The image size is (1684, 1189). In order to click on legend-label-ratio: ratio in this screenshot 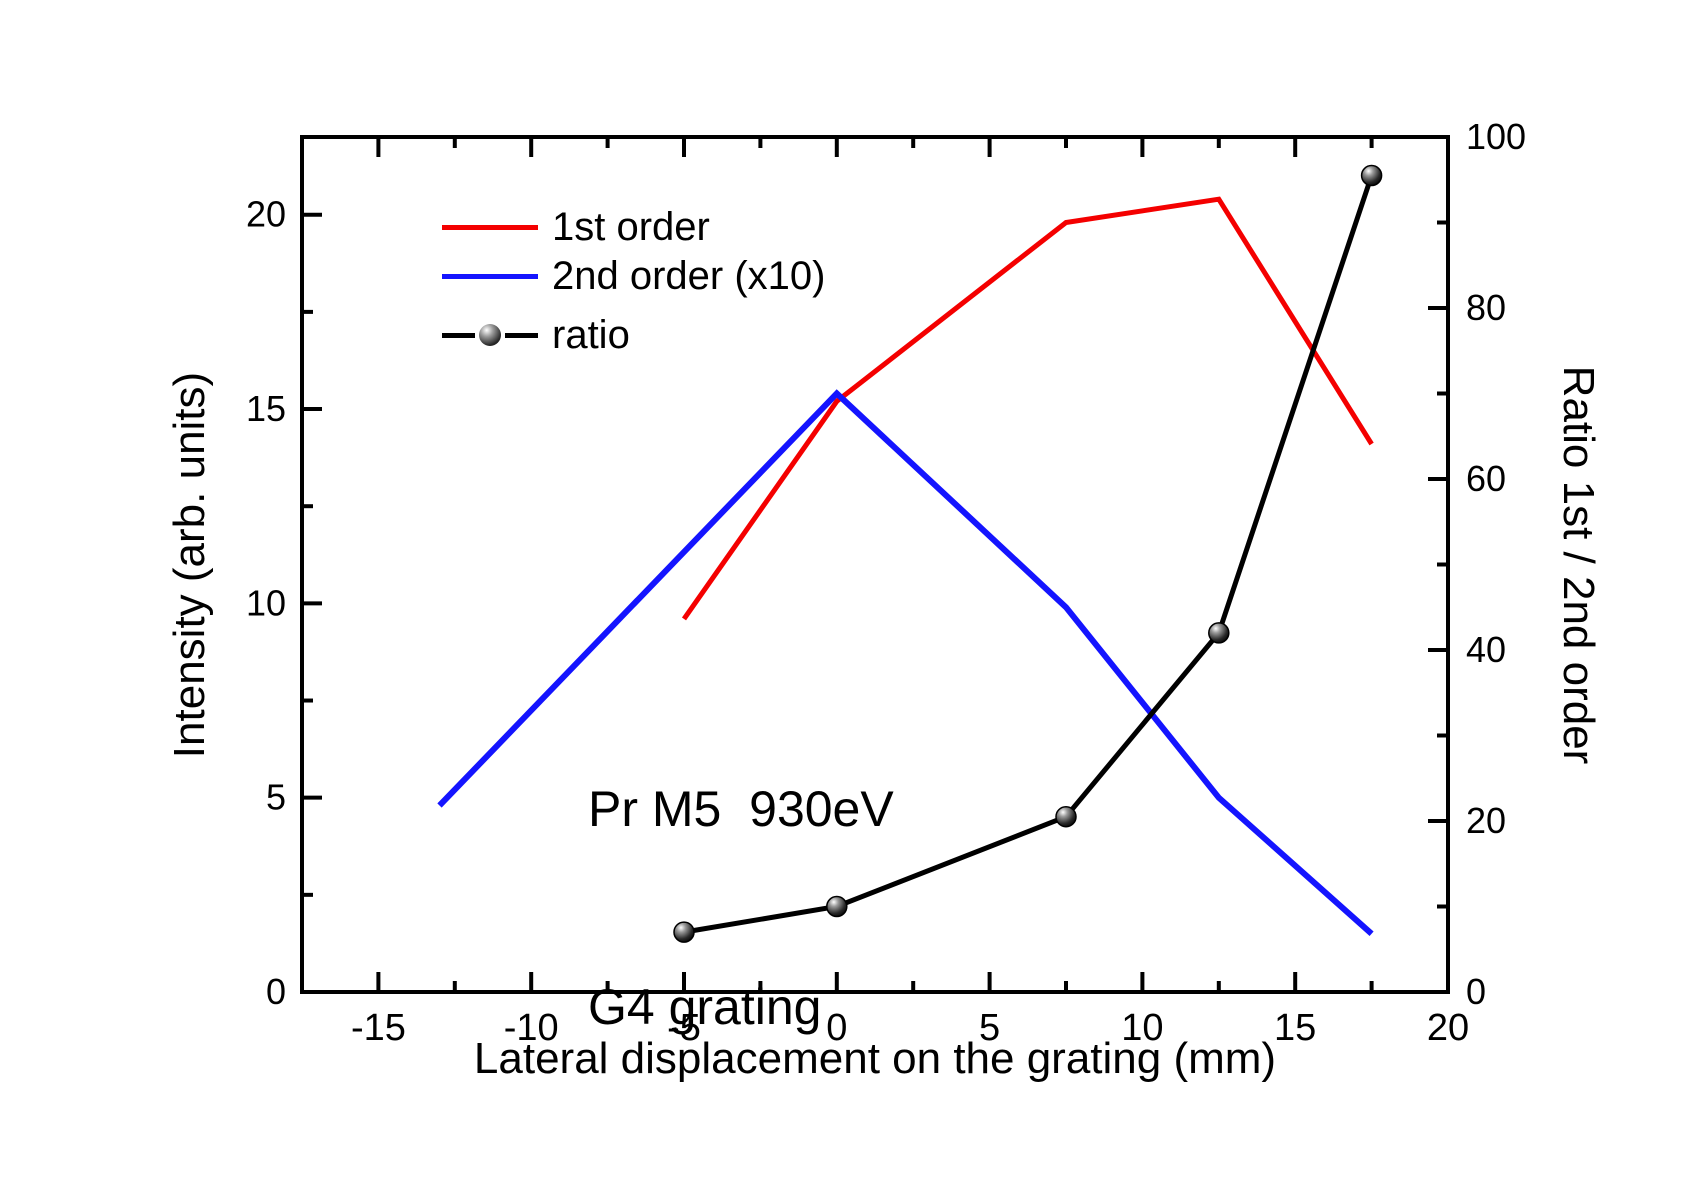, I will do `click(591, 334)`.